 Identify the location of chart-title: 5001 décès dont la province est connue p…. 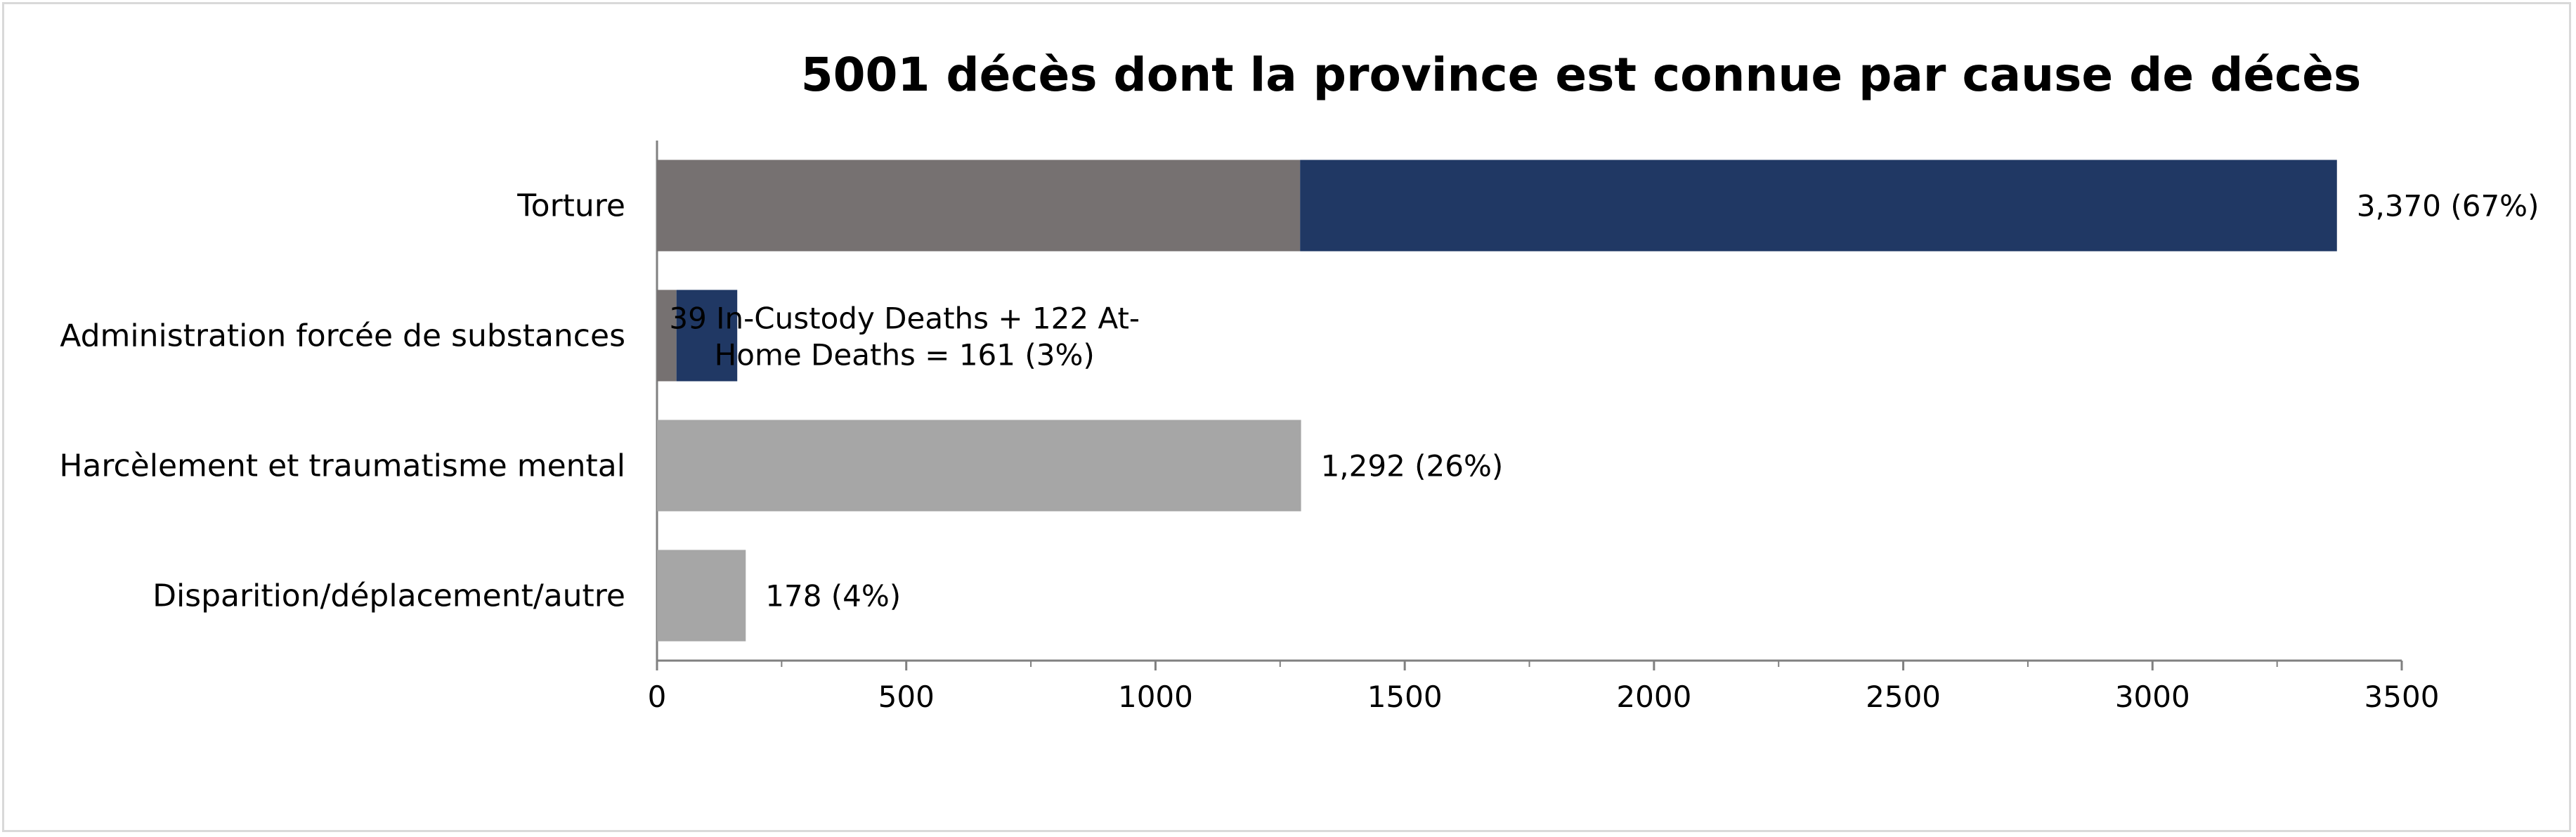
(1581, 75).